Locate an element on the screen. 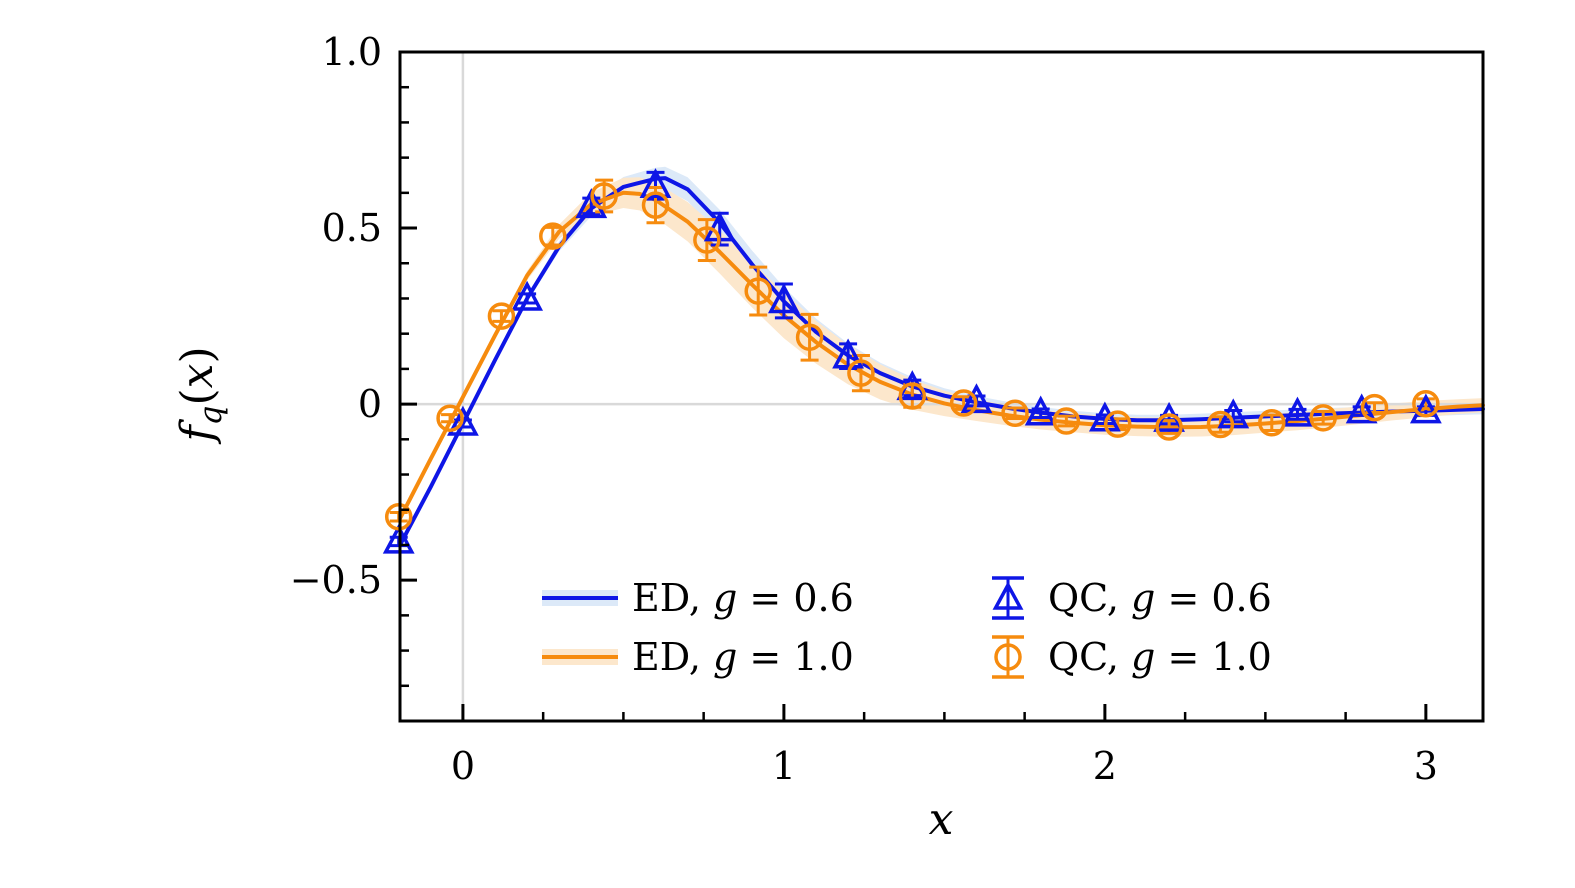  legend-qc-g10-marker-swatch is located at coordinates (1008, 657).